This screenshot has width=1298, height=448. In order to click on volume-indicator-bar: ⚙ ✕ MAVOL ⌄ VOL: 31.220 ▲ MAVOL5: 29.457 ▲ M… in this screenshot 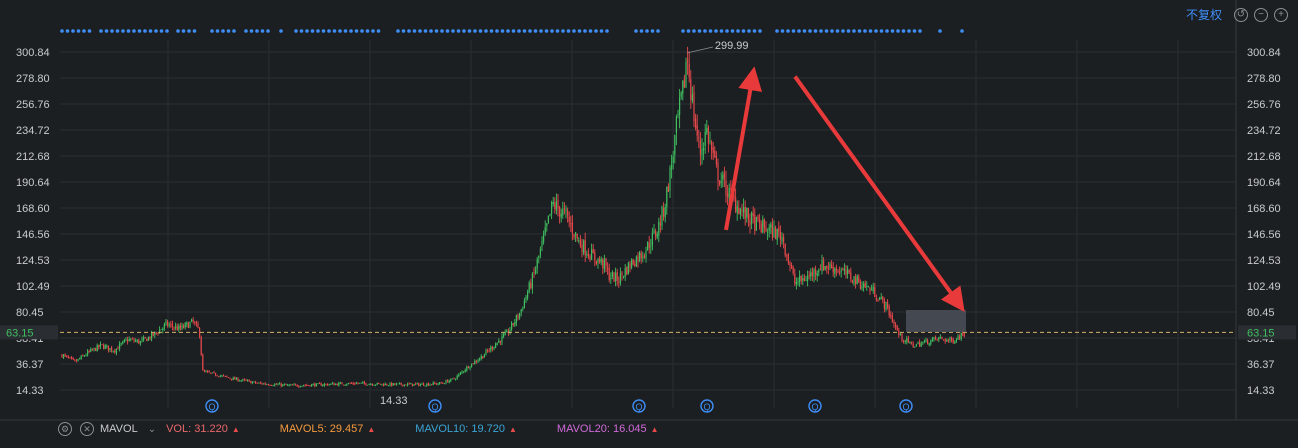, I will do `click(620, 429)`.